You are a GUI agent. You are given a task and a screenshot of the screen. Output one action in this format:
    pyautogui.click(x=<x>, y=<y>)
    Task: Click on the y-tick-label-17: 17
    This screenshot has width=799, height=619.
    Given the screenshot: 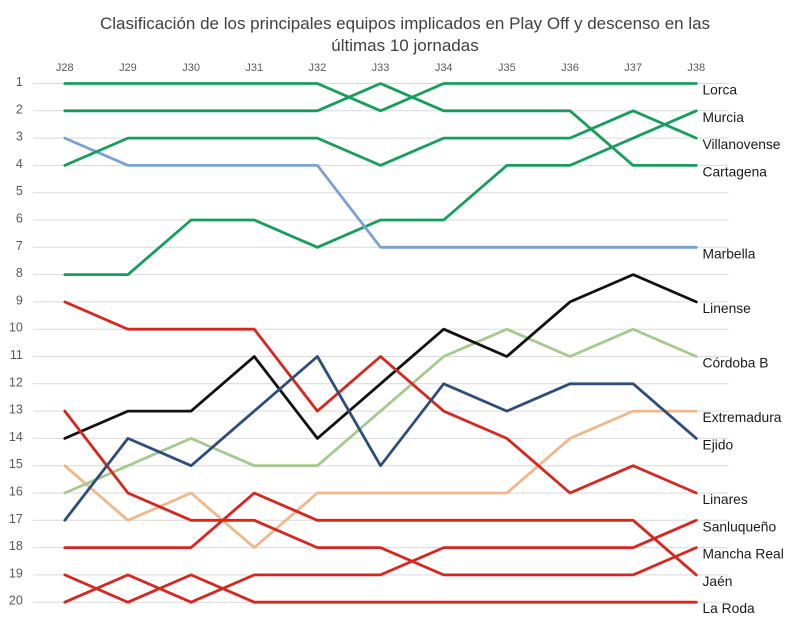 What is the action you would take?
    pyautogui.click(x=16, y=519)
    